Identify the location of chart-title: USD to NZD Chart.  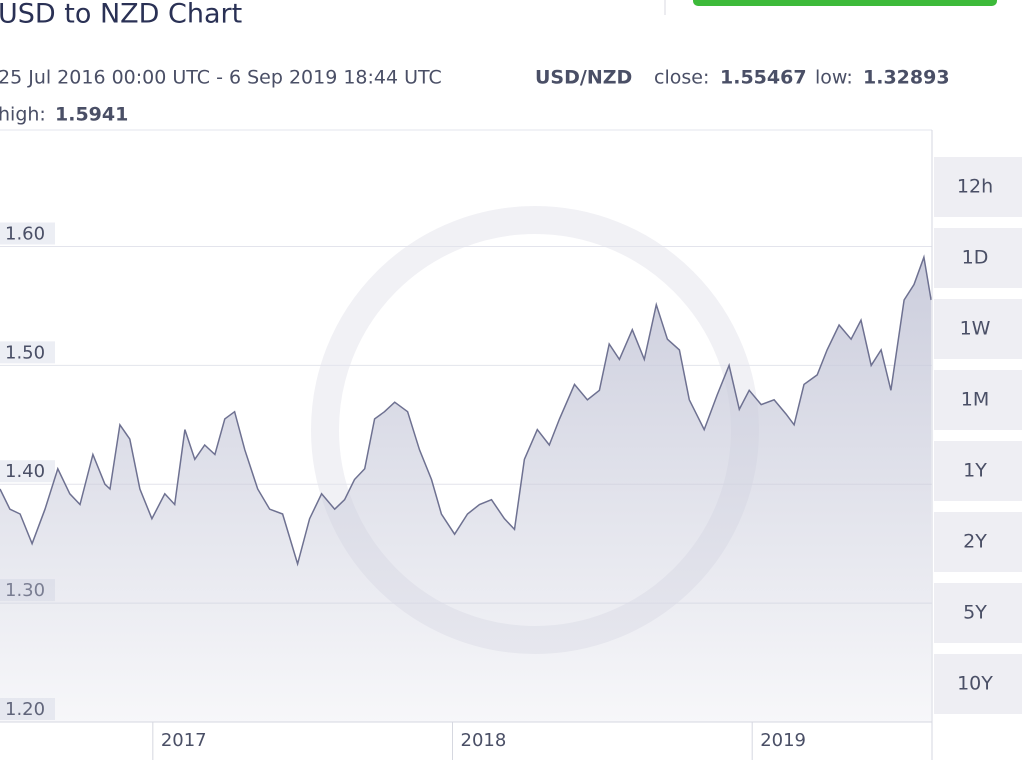
(121, 15).